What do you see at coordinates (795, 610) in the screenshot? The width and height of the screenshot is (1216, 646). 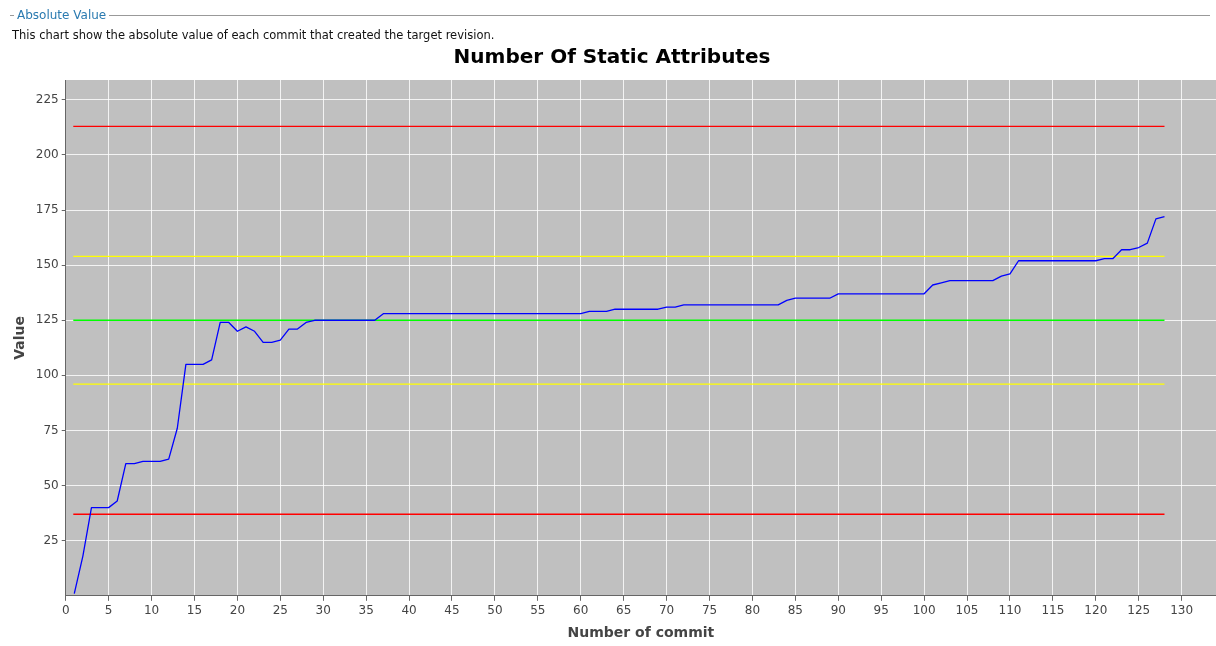 I see `x-tick-label: 85` at bounding box center [795, 610].